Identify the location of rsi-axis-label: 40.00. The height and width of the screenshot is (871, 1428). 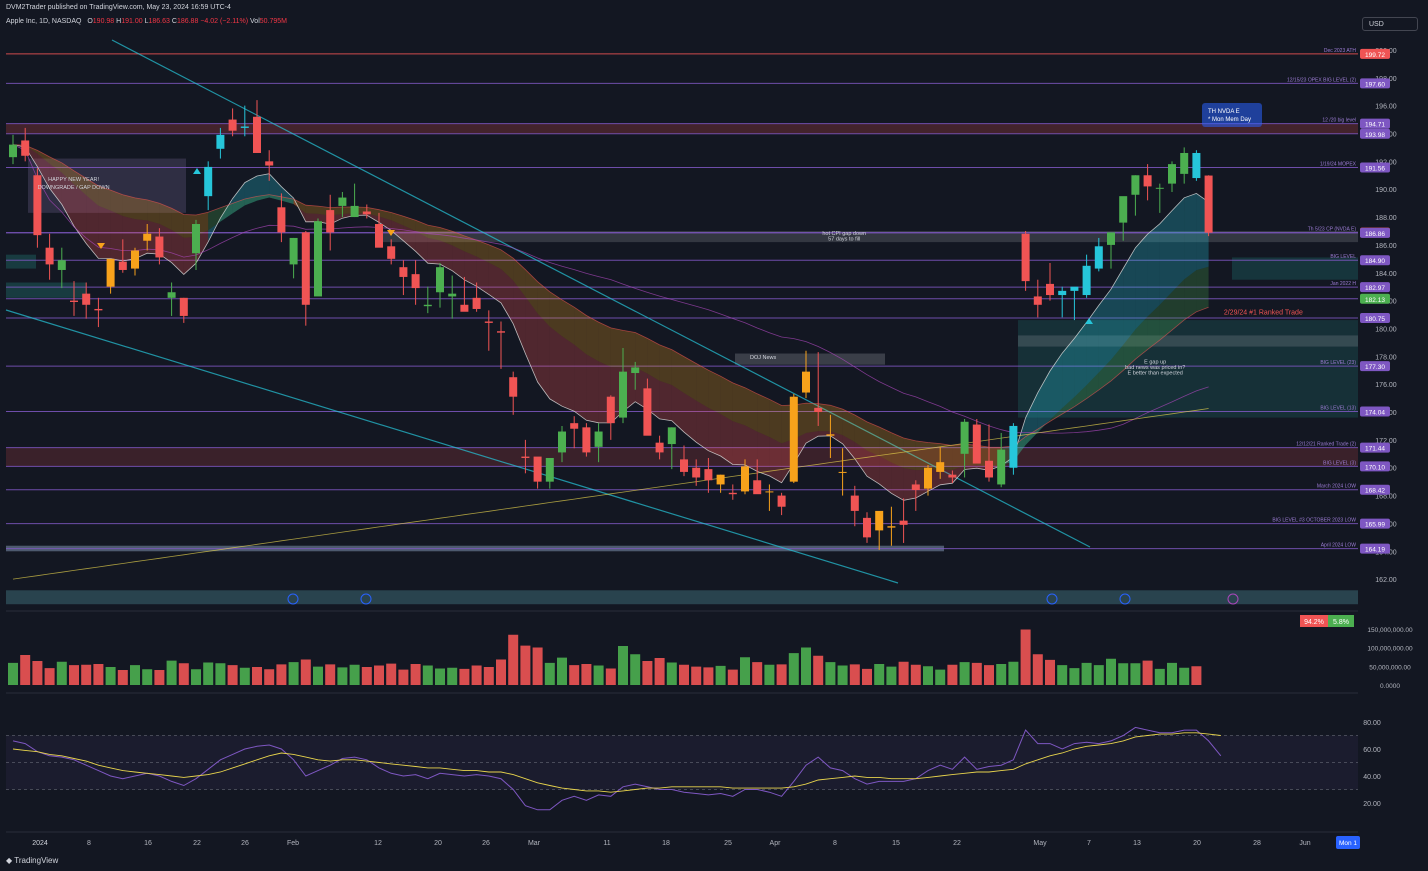
(1372, 777).